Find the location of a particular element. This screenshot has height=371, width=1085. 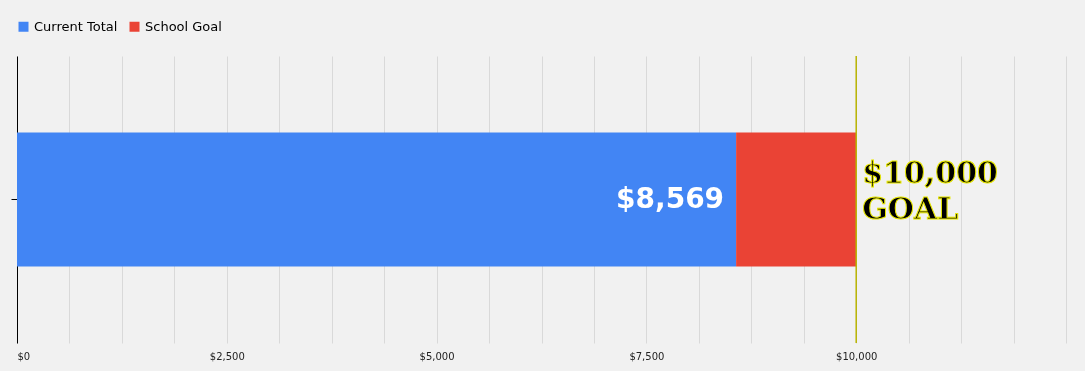

x-tick-label: $5,000 is located at coordinates (437, 356).